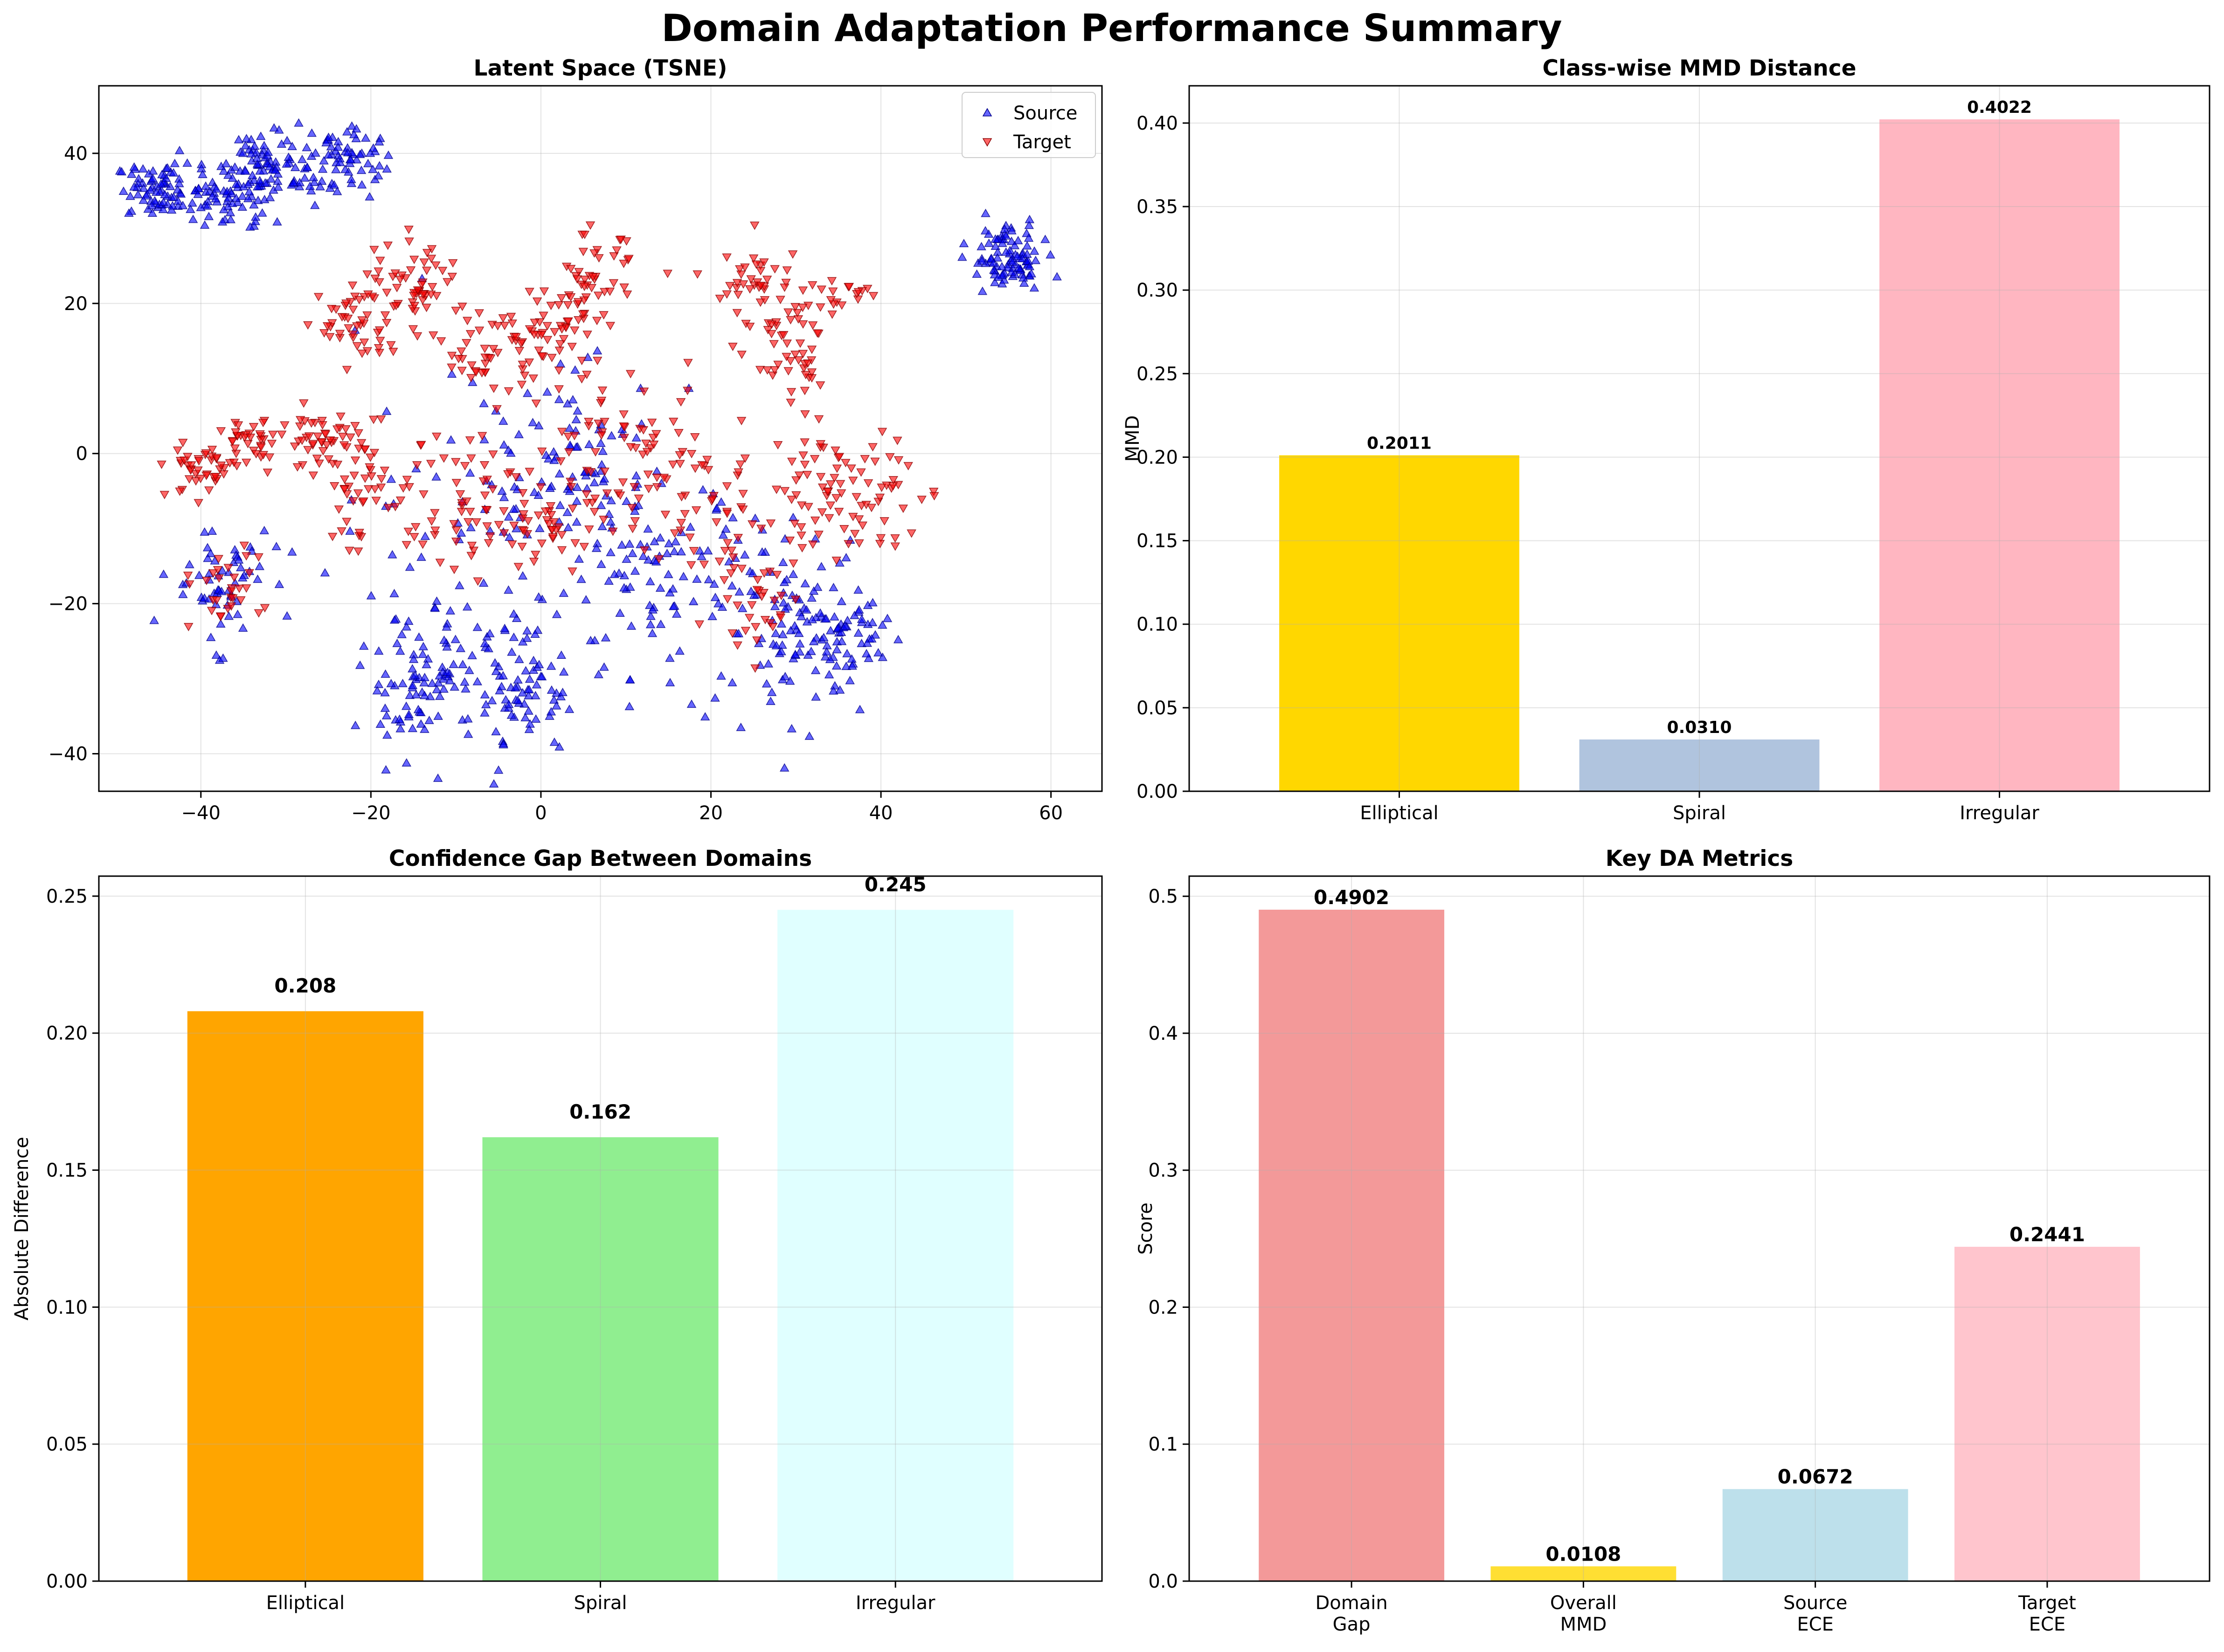  Describe the element at coordinates (1699, 727) in the screenshot. I see `bar-value-label: 0.0310` at that location.